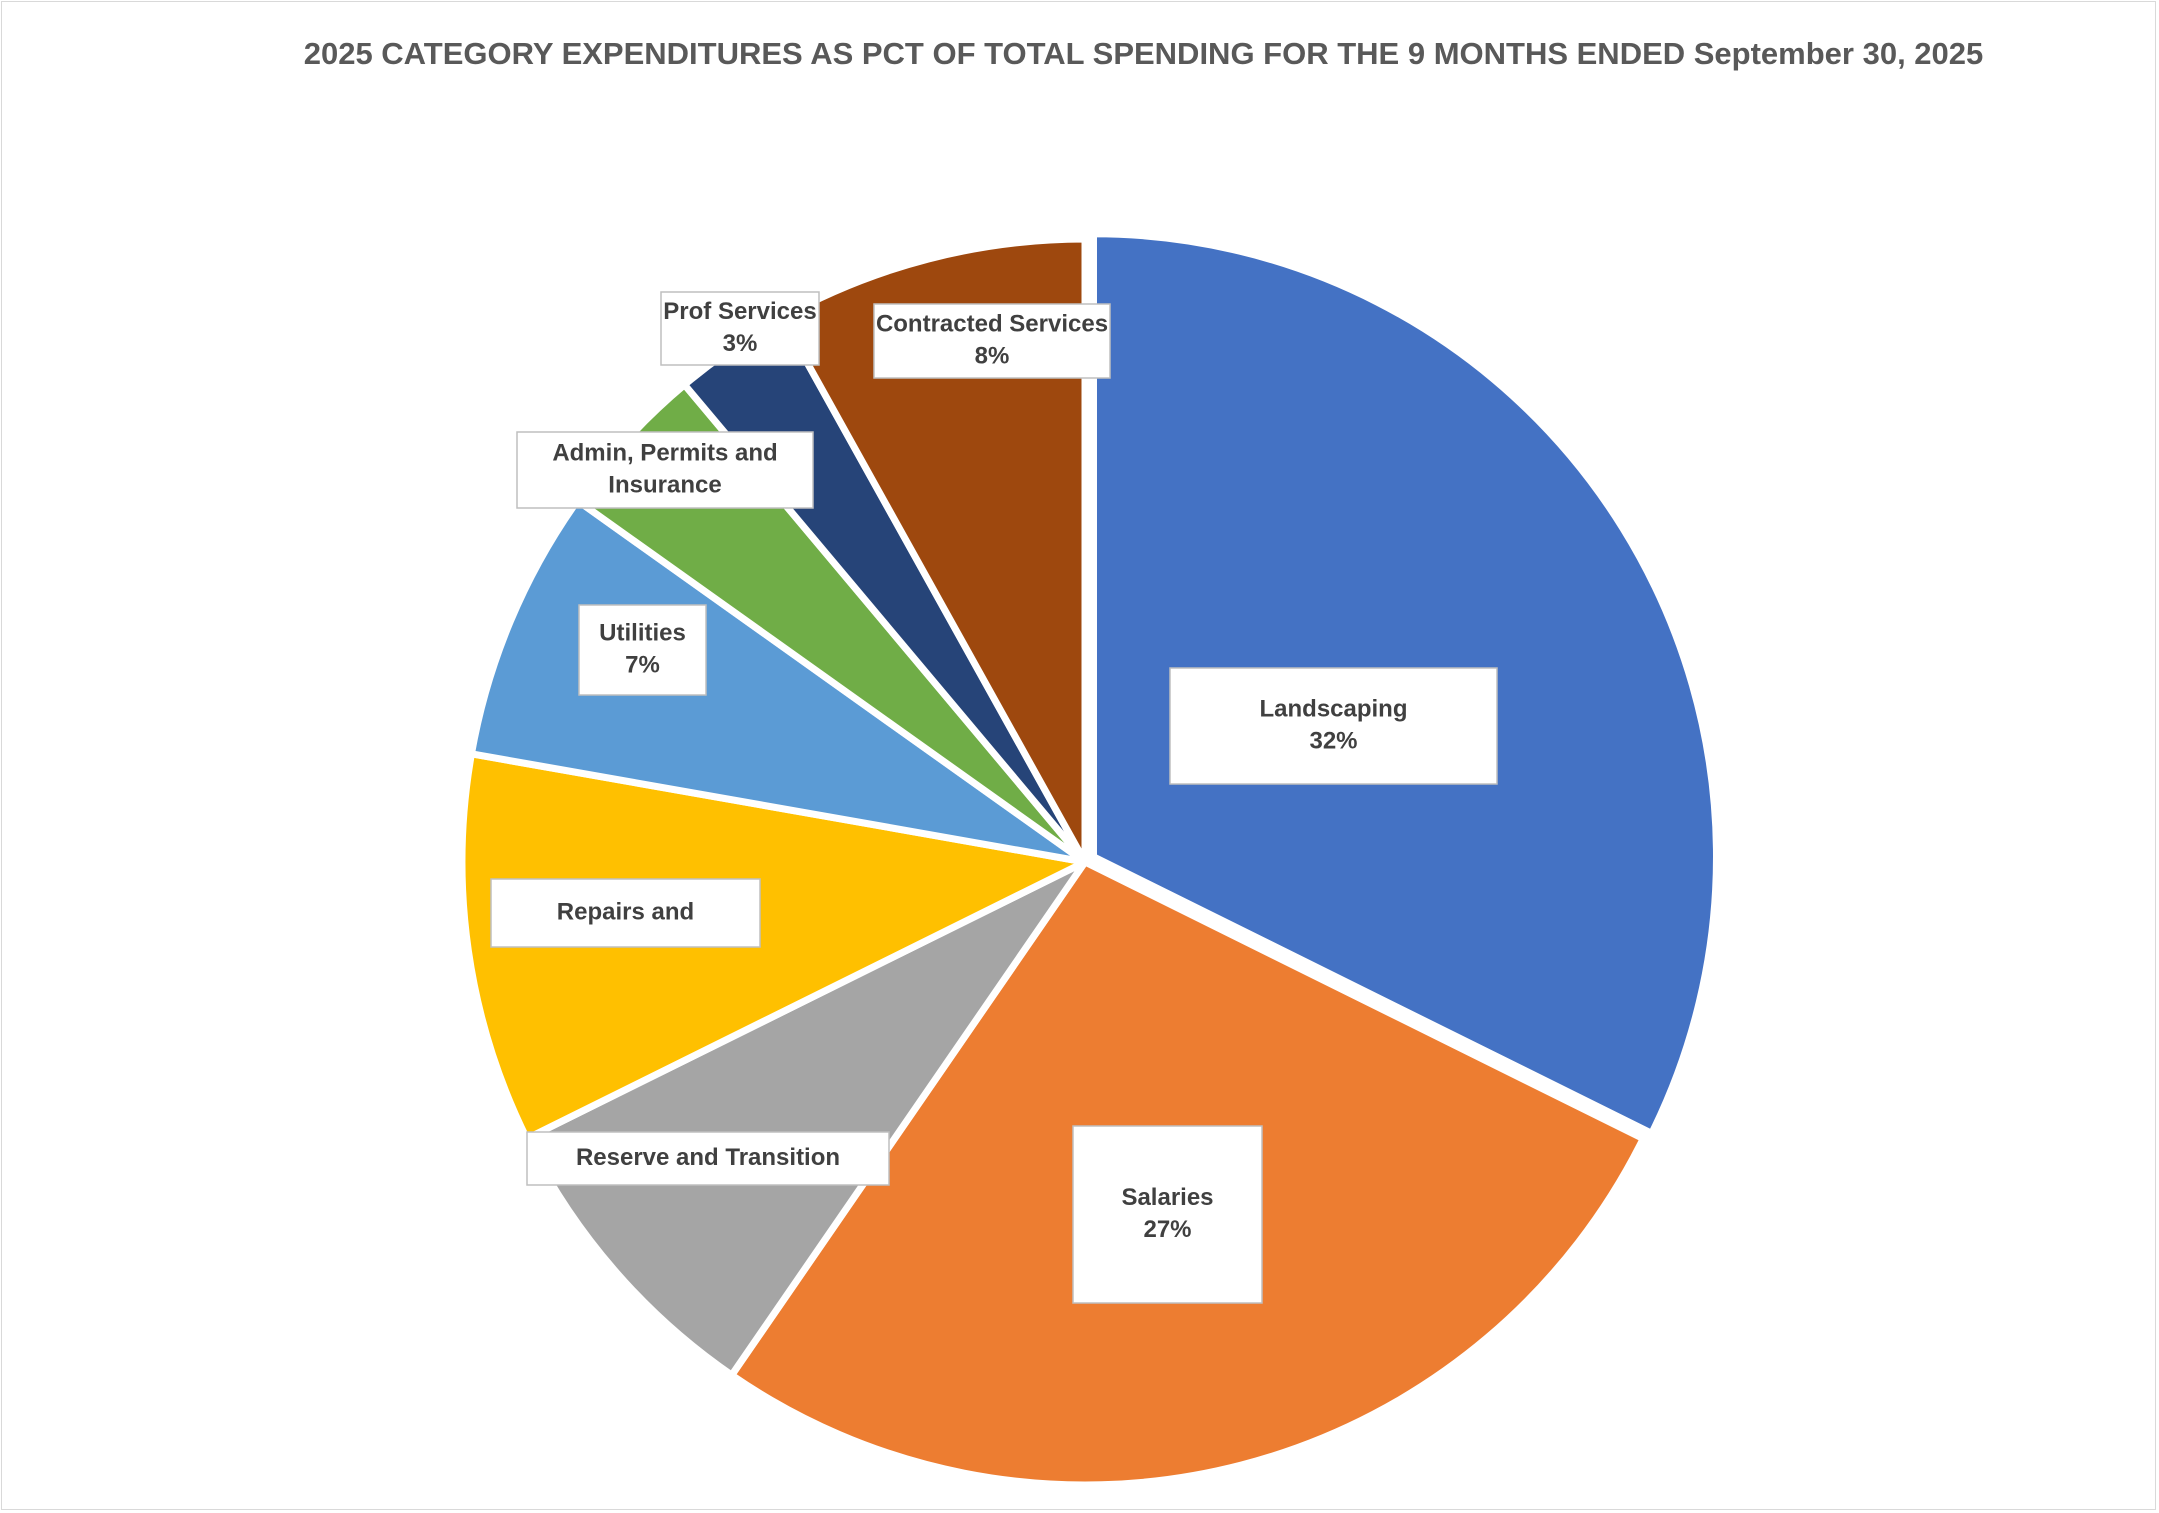  I want to click on data-label-category: Prof Services, so click(739, 311).